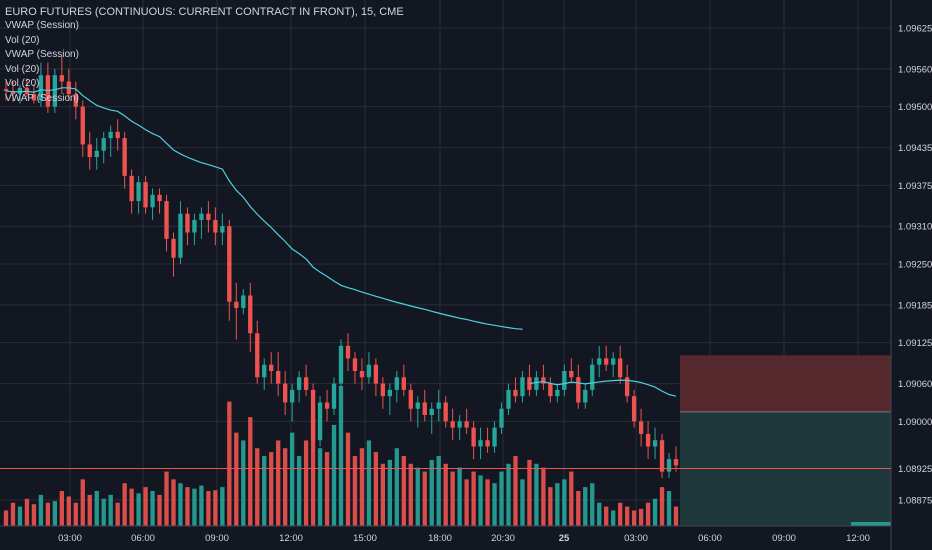 Image resolution: width=932 pixels, height=550 pixels. What do you see at coordinates (785, 383) in the screenshot?
I see `stop-loss-zone` at bounding box center [785, 383].